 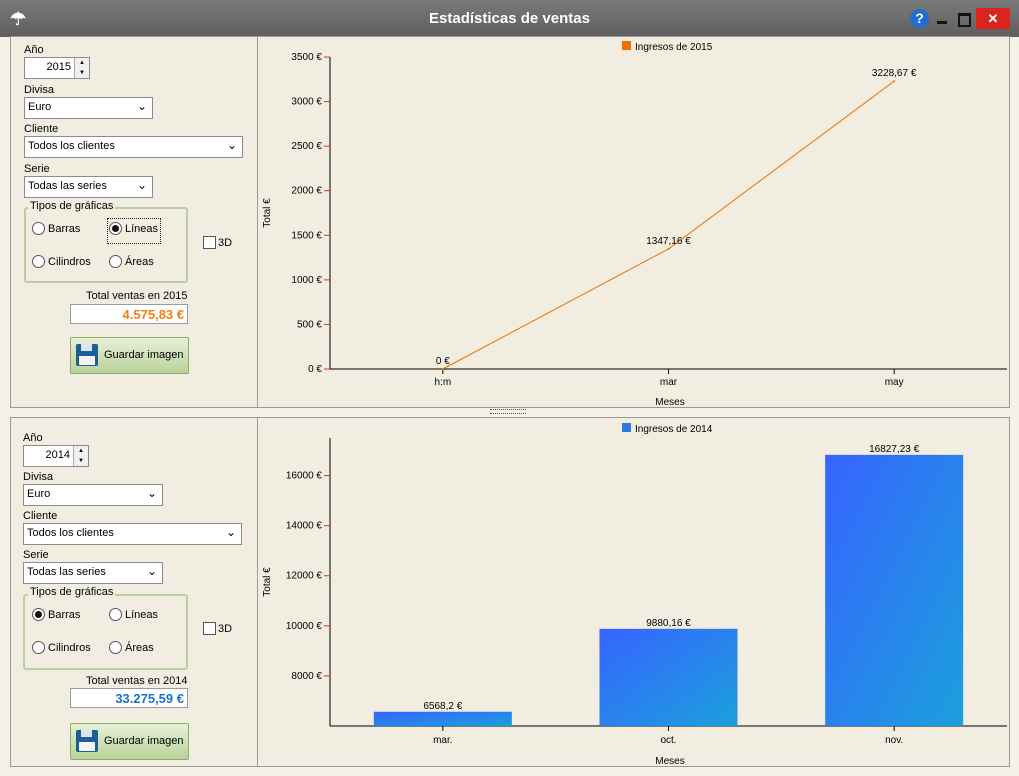 What do you see at coordinates (509, 18) in the screenshot?
I see `window-title: Estadísticas de ventas` at bounding box center [509, 18].